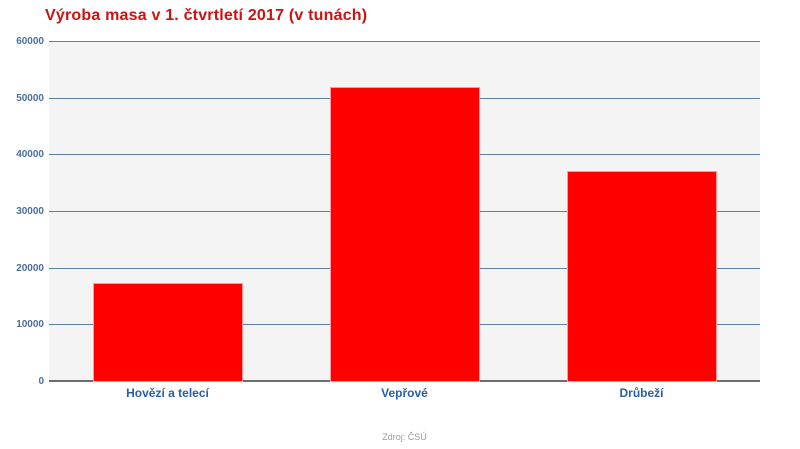  What do you see at coordinates (30, 268) in the screenshot?
I see `y-tick-text: 20000` at bounding box center [30, 268].